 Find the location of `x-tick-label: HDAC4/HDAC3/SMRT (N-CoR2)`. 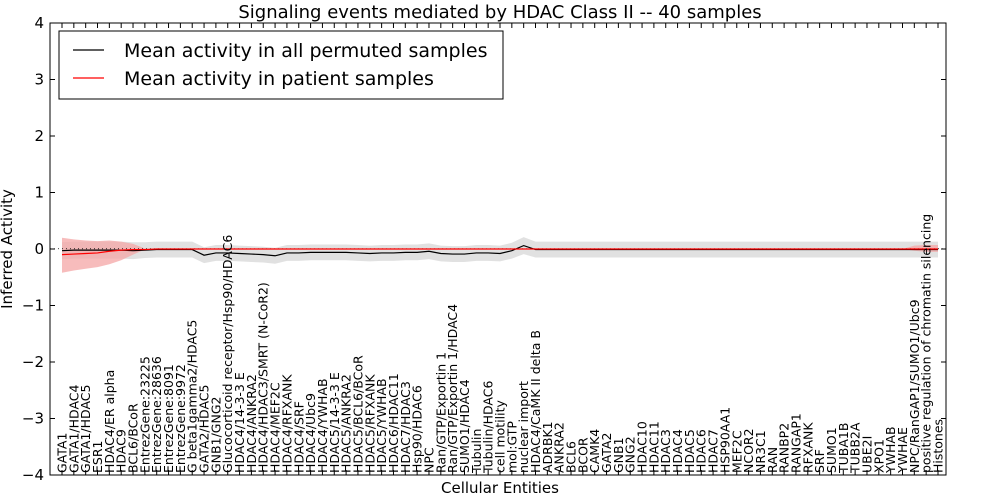

x-tick-label: HDAC4/HDAC3/SMRT (N-CoR2) is located at coordinates (263, 377).